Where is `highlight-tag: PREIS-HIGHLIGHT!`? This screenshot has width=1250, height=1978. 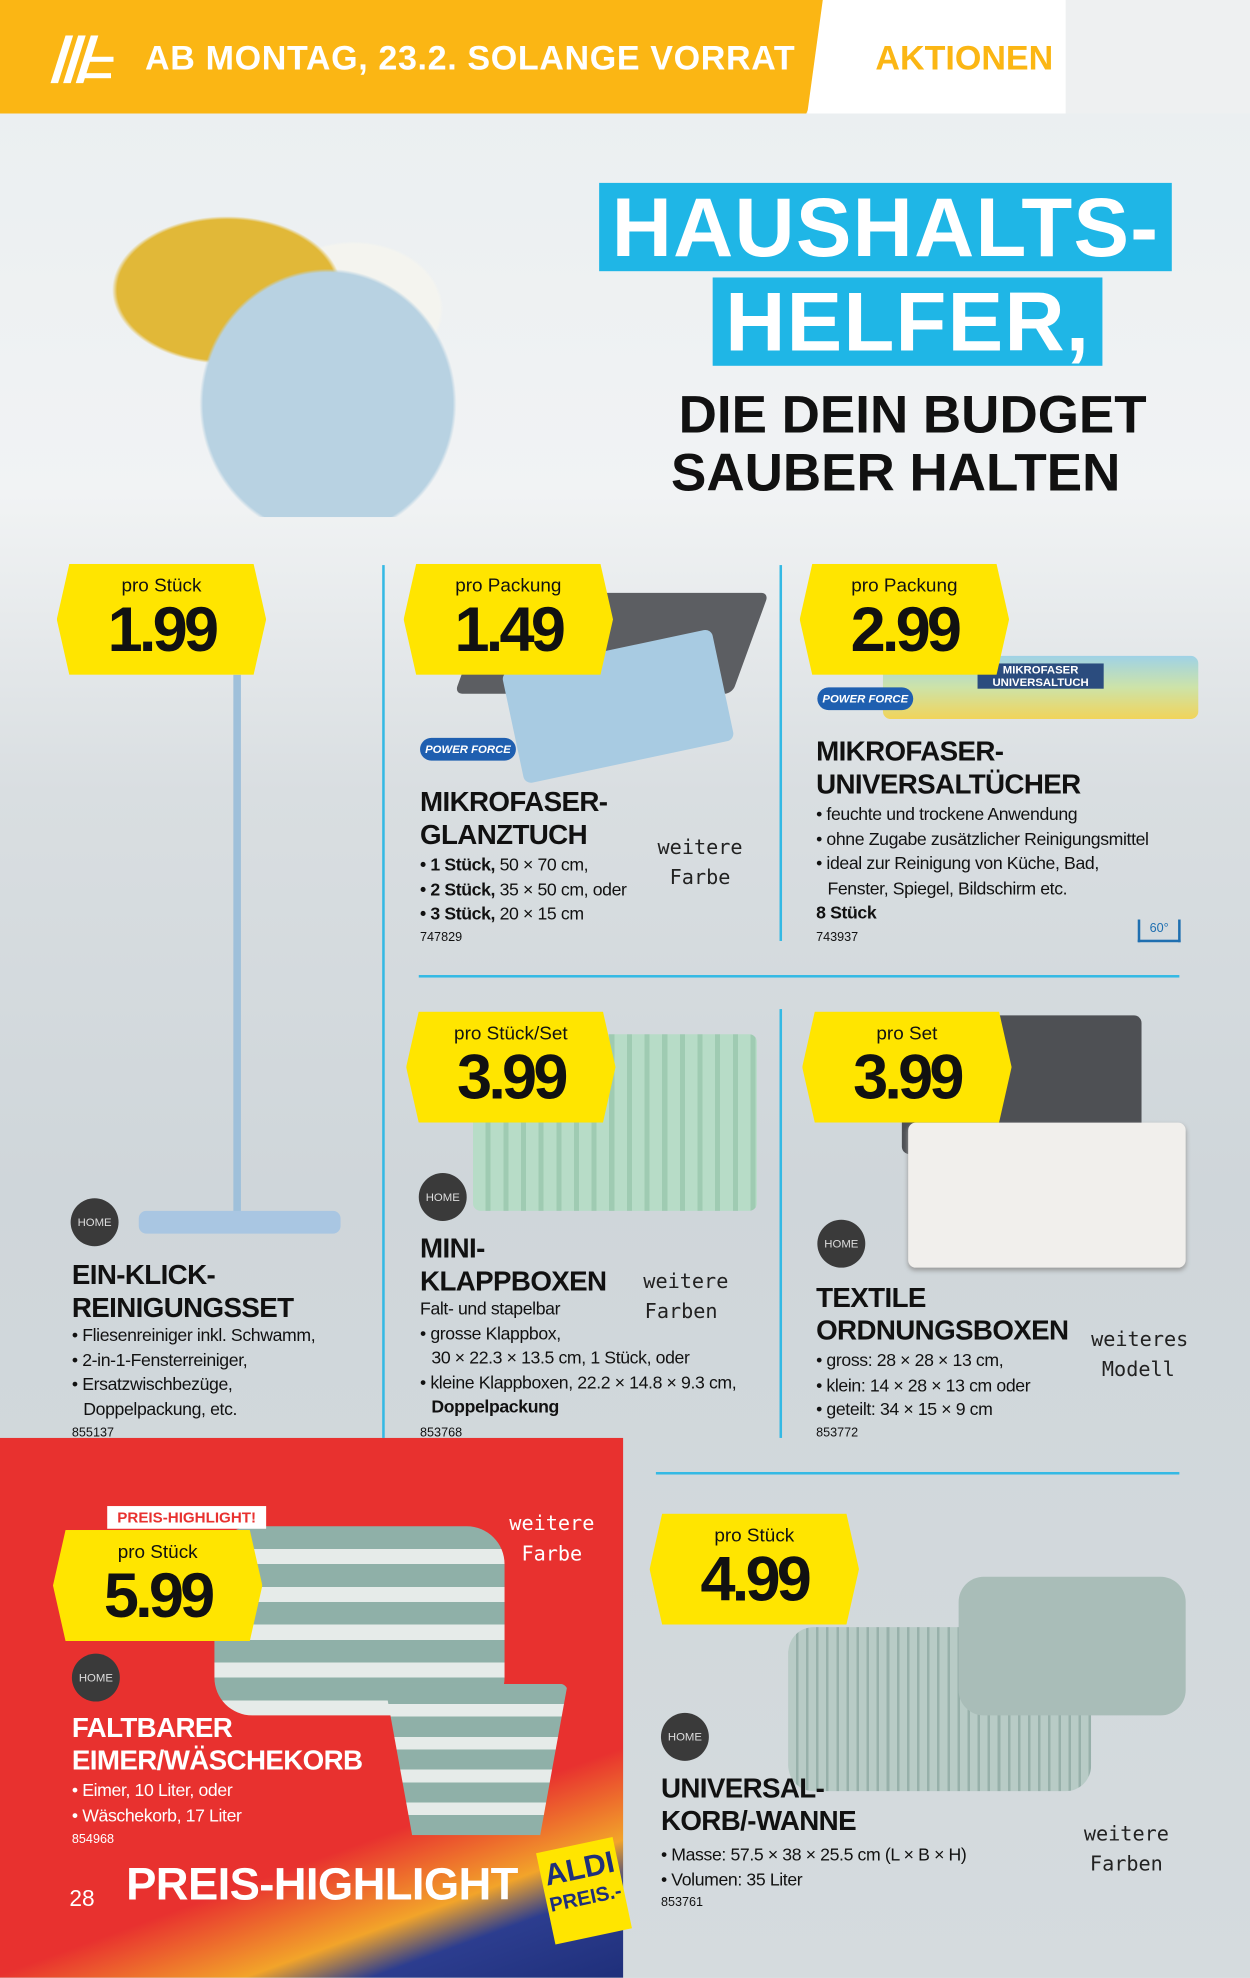 highlight-tag: PREIS-HIGHLIGHT! is located at coordinates (187, 1517).